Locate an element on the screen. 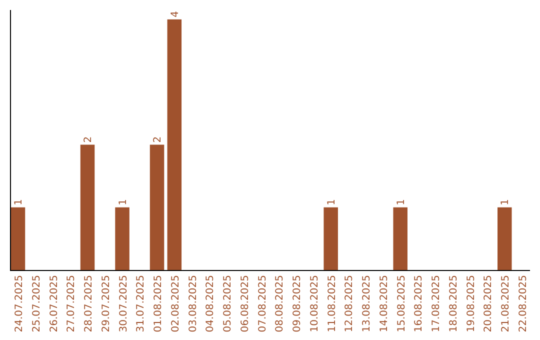  x-tick-label: 31.07.2025 is located at coordinates (141, 303).